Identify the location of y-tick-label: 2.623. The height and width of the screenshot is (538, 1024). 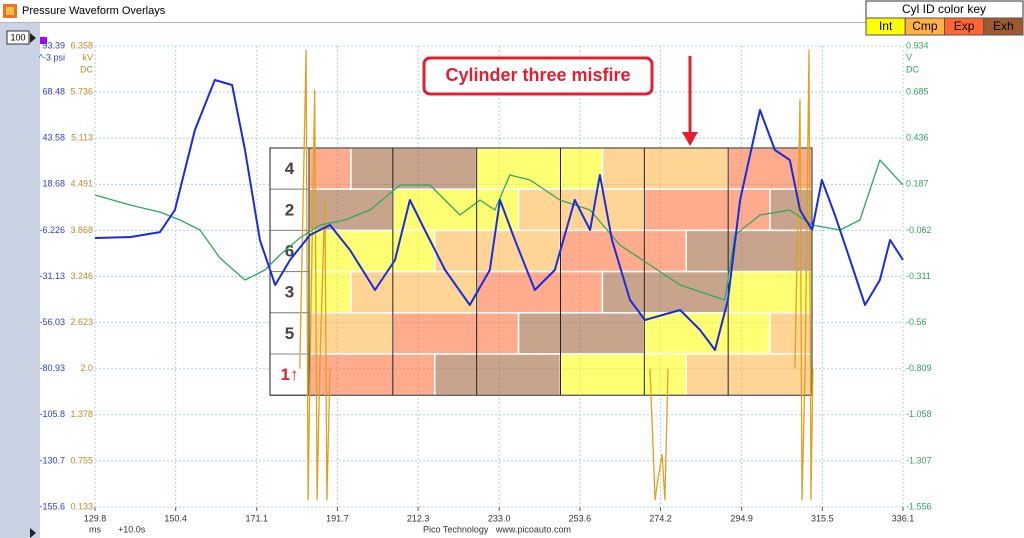
(81, 322).